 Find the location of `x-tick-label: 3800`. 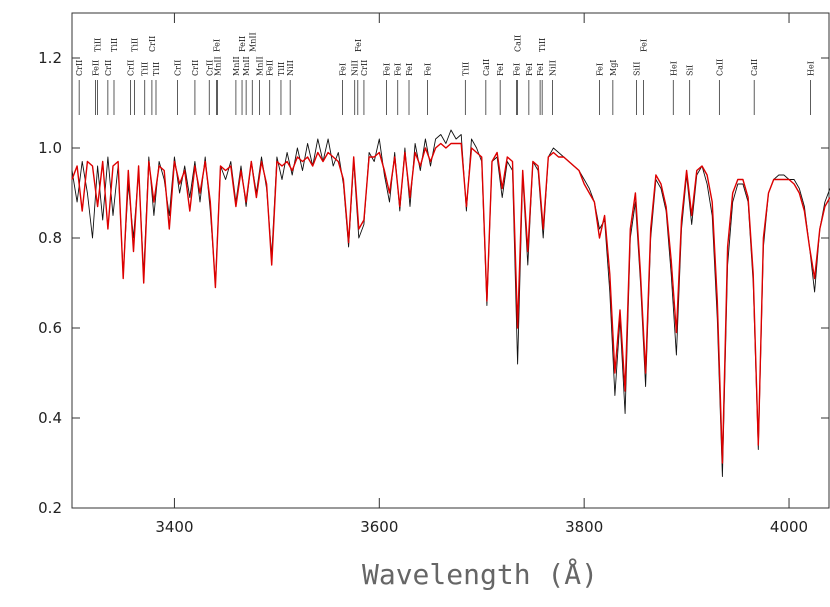

x-tick-label: 3800 is located at coordinates (584, 527).